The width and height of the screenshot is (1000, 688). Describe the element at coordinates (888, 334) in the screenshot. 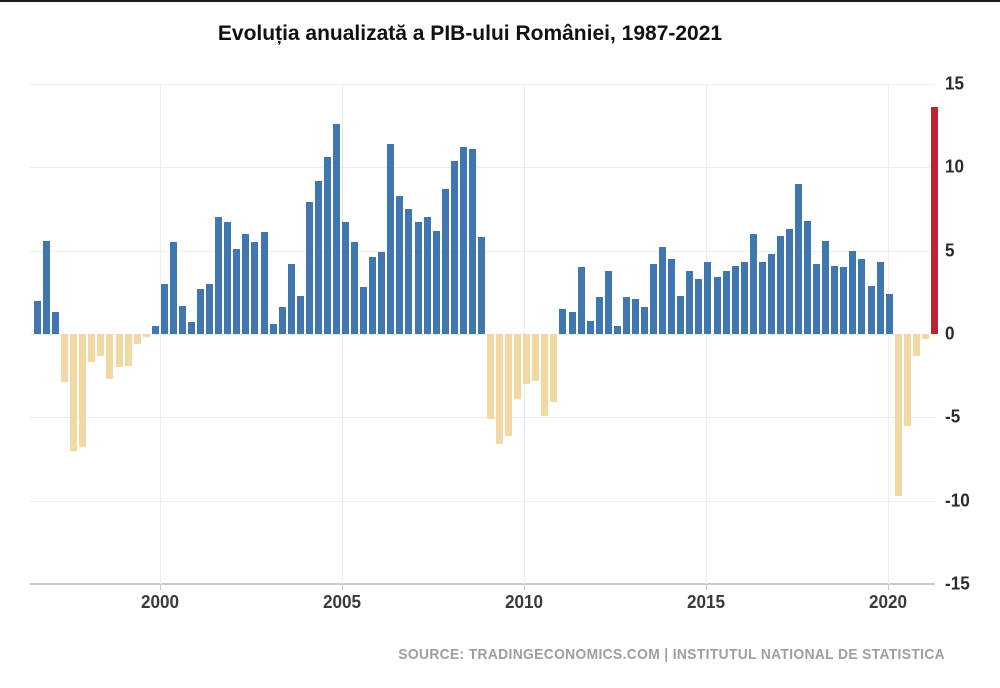

I see `v-gridline-2020` at that location.